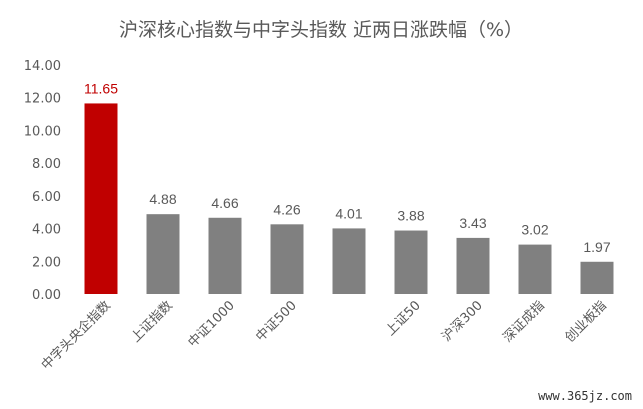  Describe the element at coordinates (46, 230) in the screenshot. I see `y-tick-label: 4.00` at that location.